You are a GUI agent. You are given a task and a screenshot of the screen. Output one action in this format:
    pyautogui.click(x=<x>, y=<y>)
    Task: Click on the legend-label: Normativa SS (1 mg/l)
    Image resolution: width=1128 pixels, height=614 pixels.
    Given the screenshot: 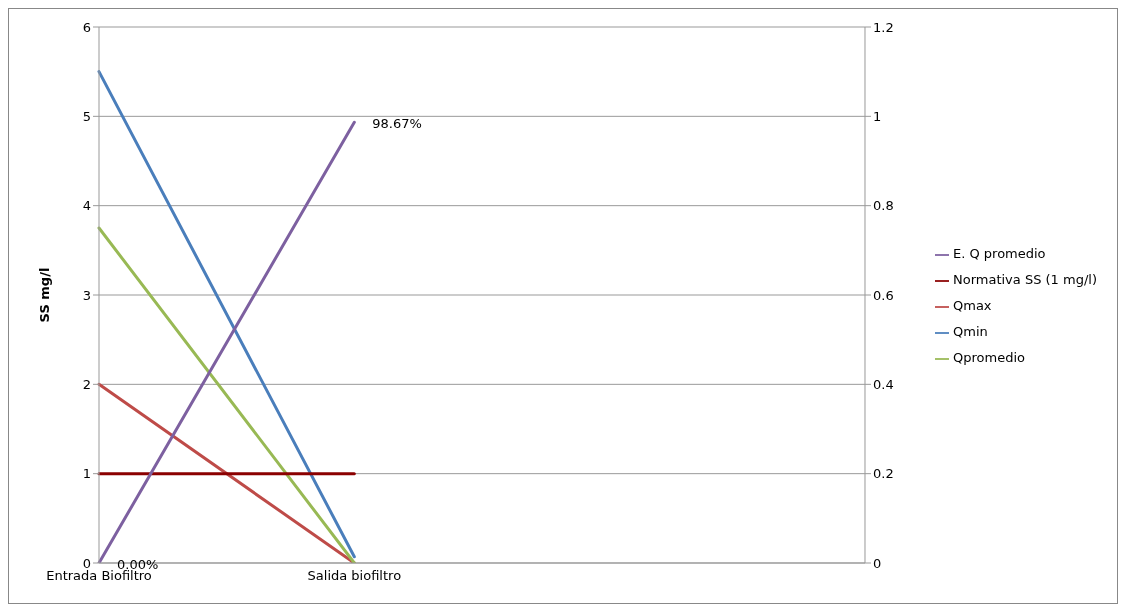 What is the action you would take?
    pyautogui.click(x=1024, y=279)
    